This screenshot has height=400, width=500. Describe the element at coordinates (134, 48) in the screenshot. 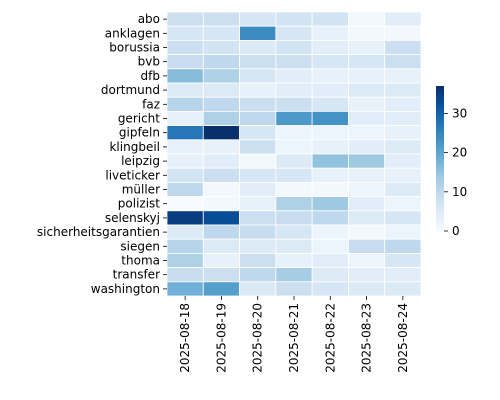

I see `y-tick-label: borussia` at that location.